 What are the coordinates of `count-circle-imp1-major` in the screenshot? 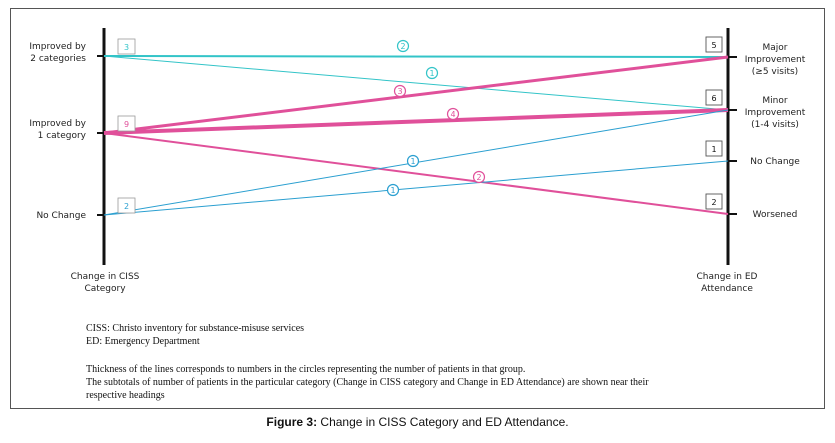 It's located at (400, 91).